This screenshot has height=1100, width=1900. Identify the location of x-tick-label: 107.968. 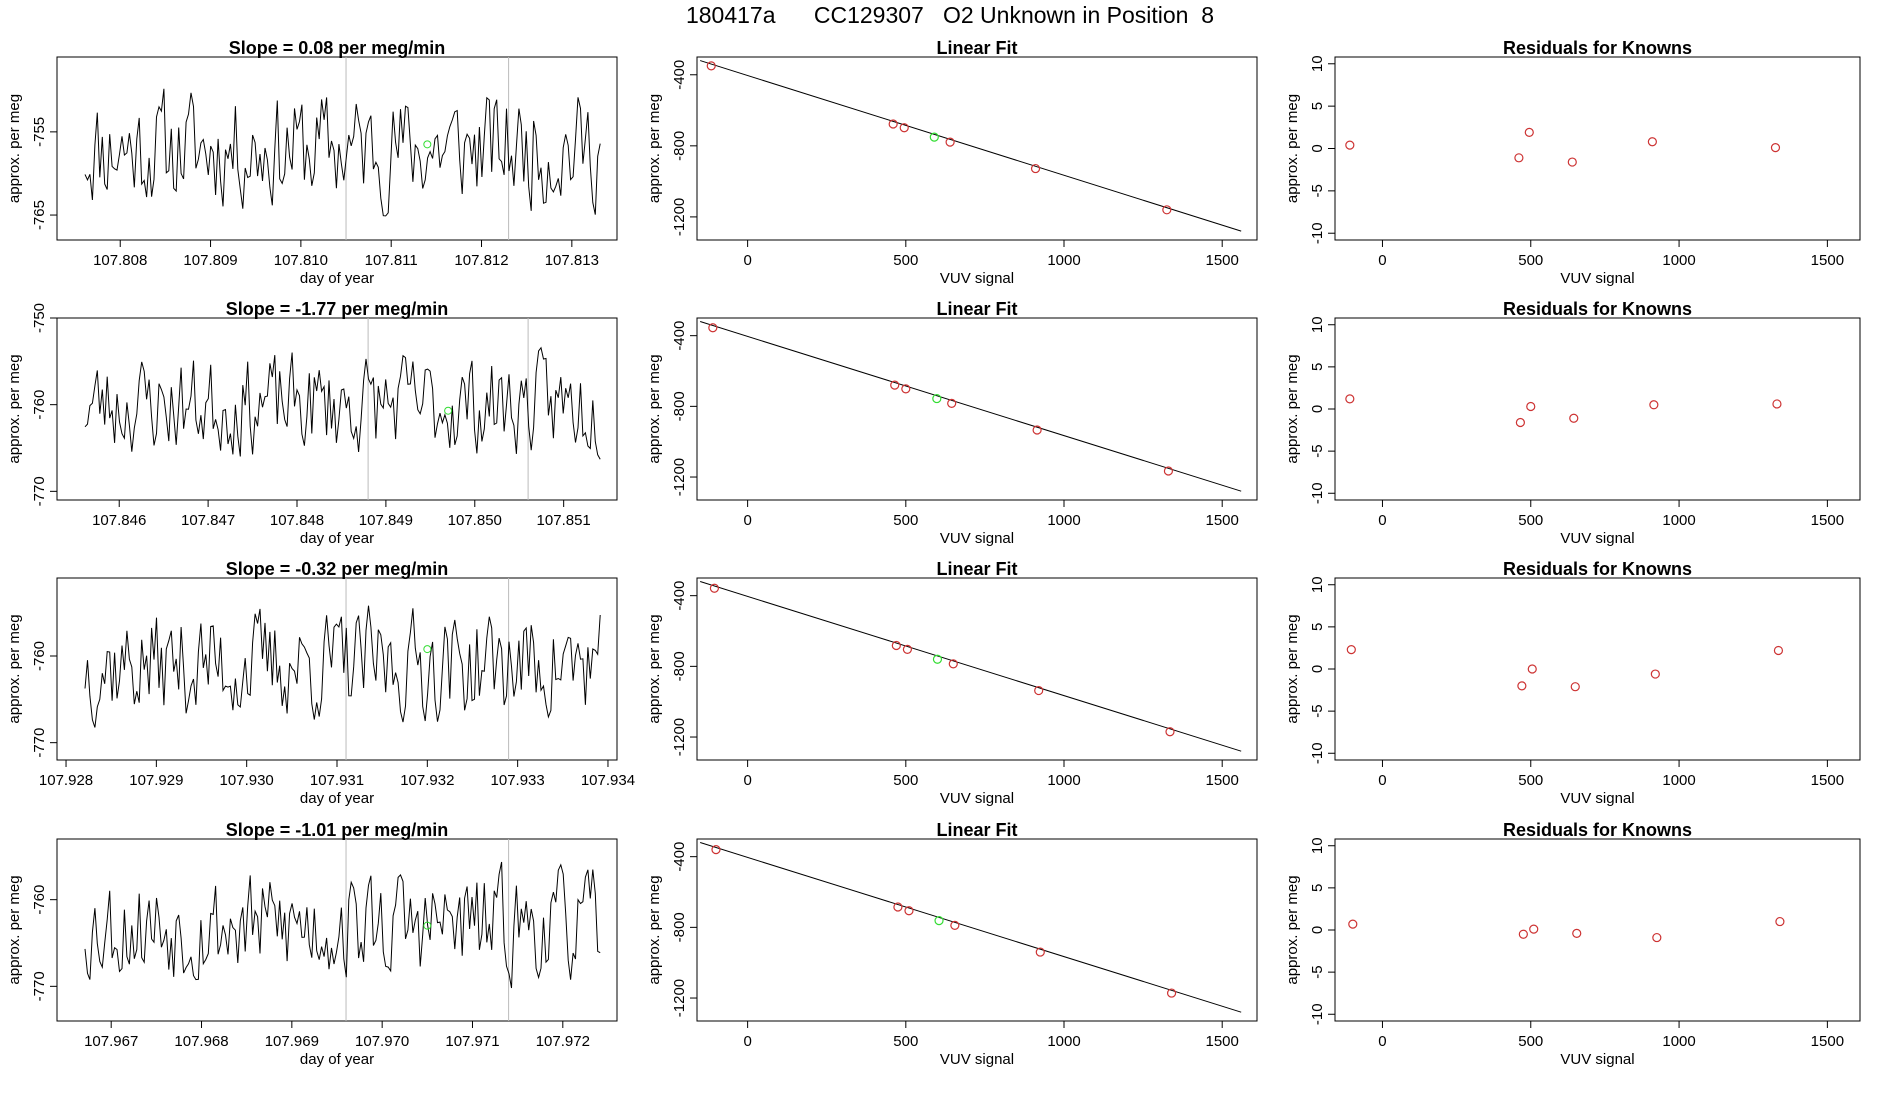
(201, 1041).